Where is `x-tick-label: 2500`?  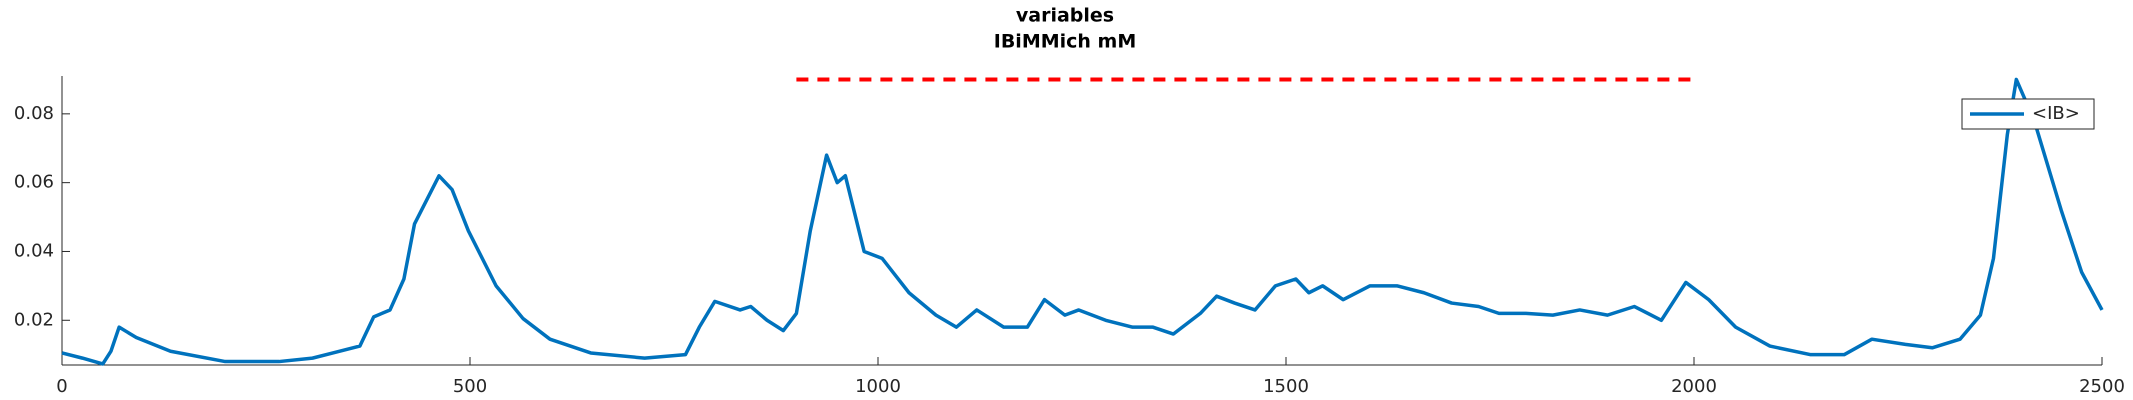 x-tick-label: 2500 is located at coordinates (2102, 386).